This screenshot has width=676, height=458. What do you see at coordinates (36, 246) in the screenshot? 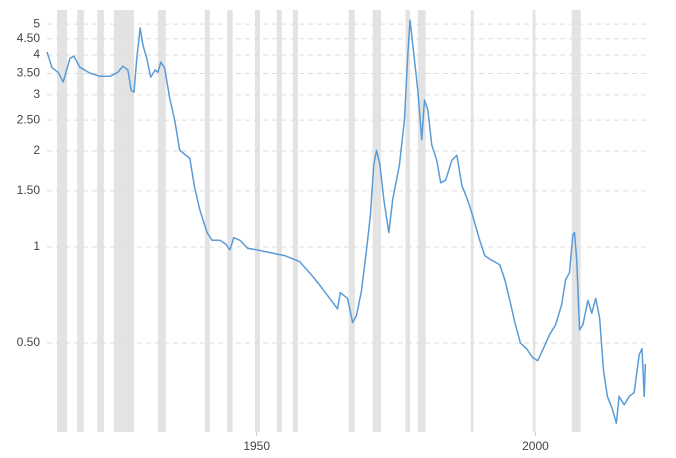
I see `y-tick-label: 1` at bounding box center [36, 246].